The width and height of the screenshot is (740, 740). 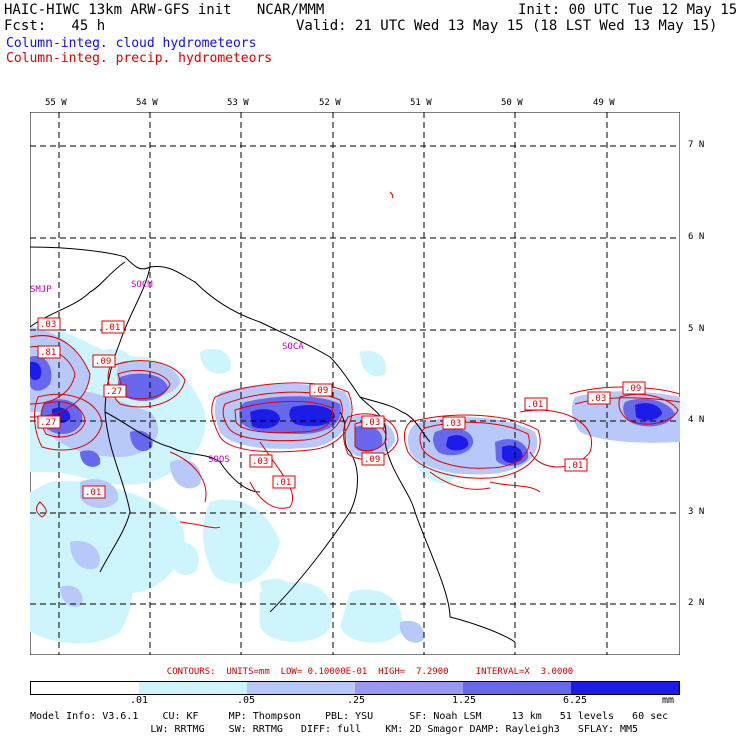 What do you see at coordinates (696, 237) in the screenshot?
I see `lat-label: 6 N` at bounding box center [696, 237].